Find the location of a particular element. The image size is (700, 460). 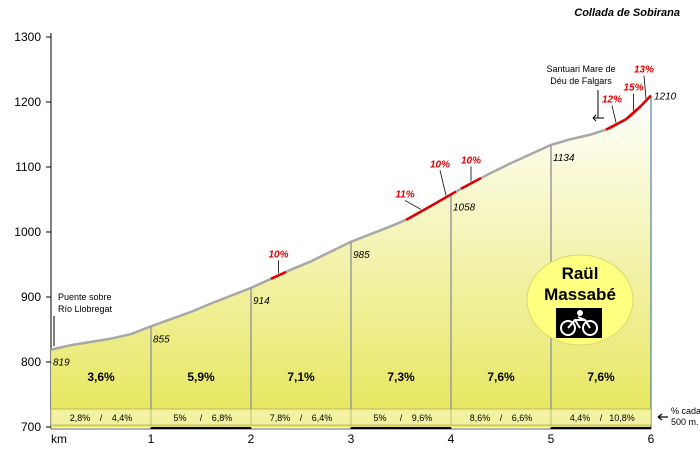

half-km-gradient-label: 2,8% is located at coordinates (80, 418).